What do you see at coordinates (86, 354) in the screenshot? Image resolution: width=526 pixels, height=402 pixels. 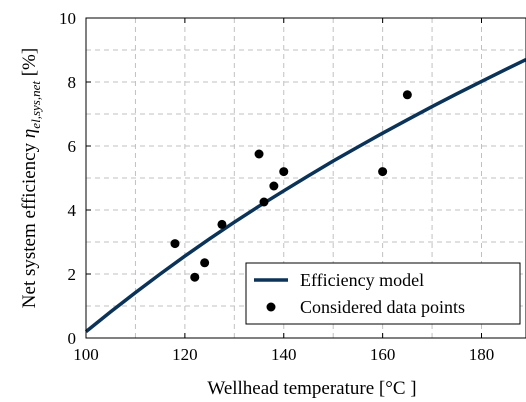 I see `x-tick-label: 100` at bounding box center [86, 354].